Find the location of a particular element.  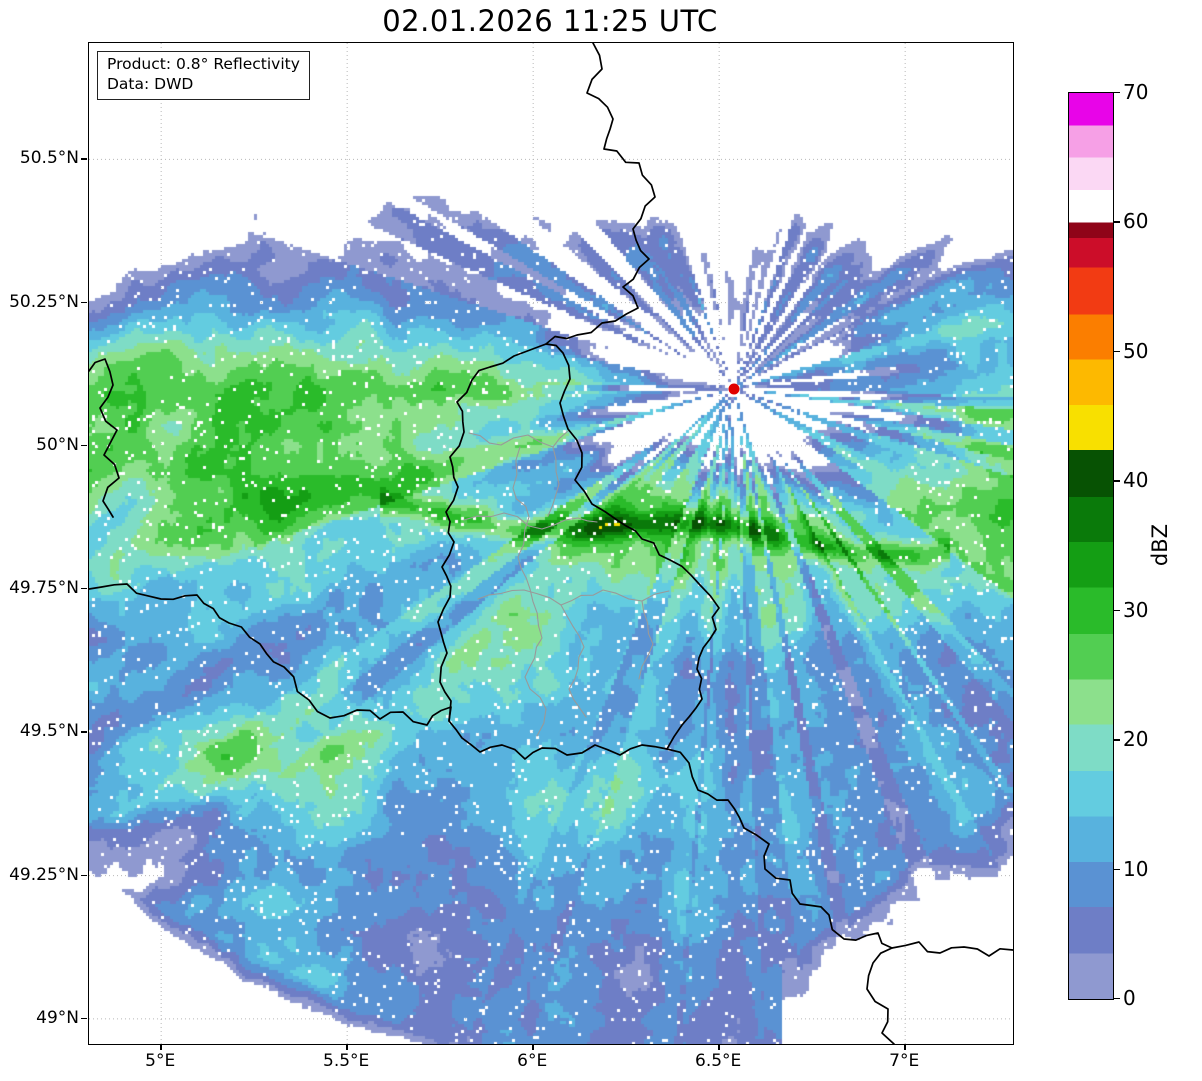

data-source-label: Data: DWD is located at coordinates (150, 84).